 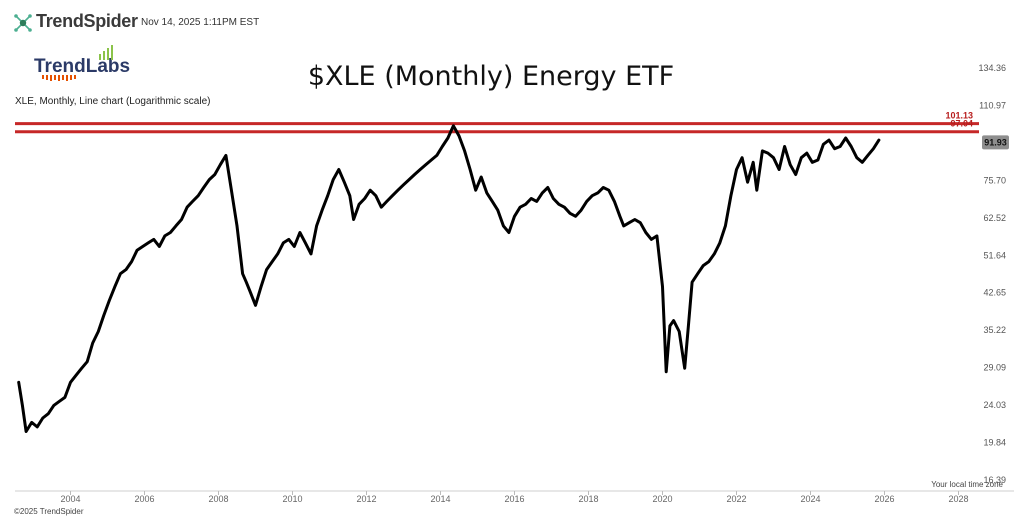 What do you see at coordinates (292, 499) in the screenshot?
I see `x-tick-label: 2010` at bounding box center [292, 499].